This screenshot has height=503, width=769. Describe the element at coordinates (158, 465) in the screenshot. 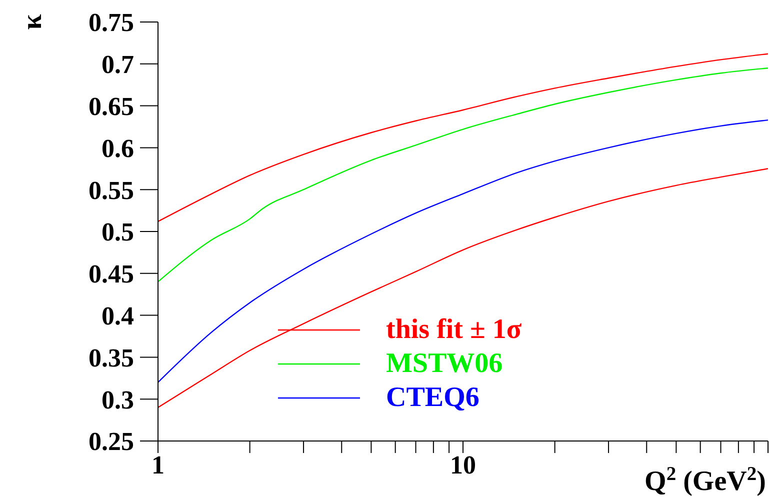

I see `x-tick-label: 1` at that location.